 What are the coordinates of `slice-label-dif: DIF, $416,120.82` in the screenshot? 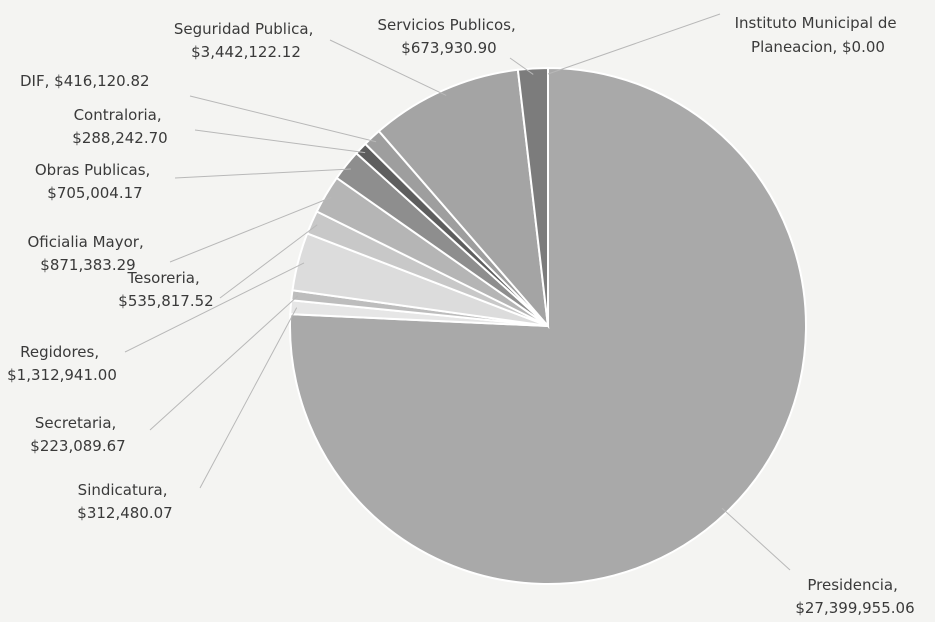 It's located at (85, 81).